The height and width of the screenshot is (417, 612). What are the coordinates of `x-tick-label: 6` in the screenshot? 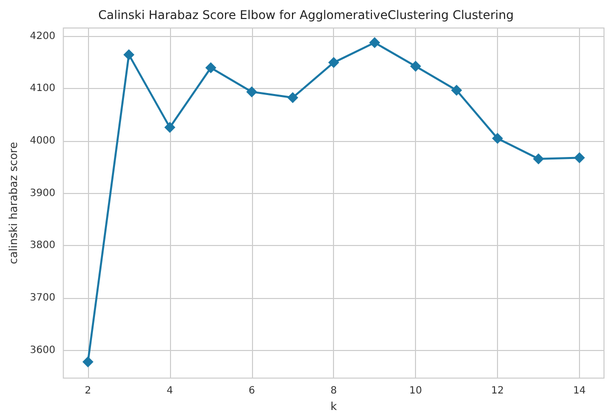 It's located at (251, 391).